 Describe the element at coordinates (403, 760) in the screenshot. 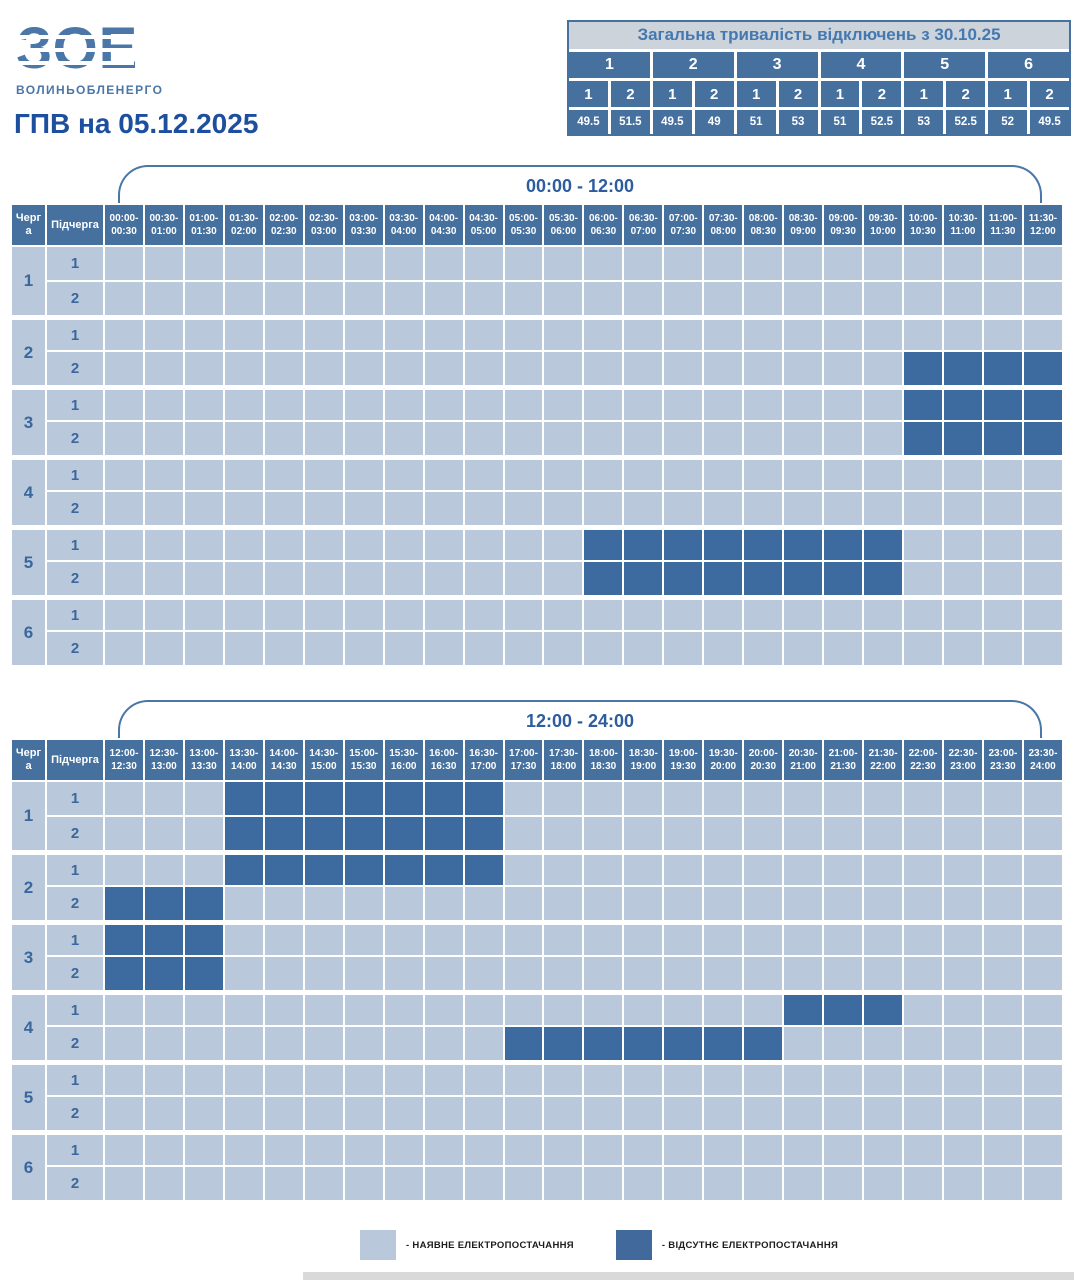

I see `time-header-cell: 15:30- 16:00` at that location.